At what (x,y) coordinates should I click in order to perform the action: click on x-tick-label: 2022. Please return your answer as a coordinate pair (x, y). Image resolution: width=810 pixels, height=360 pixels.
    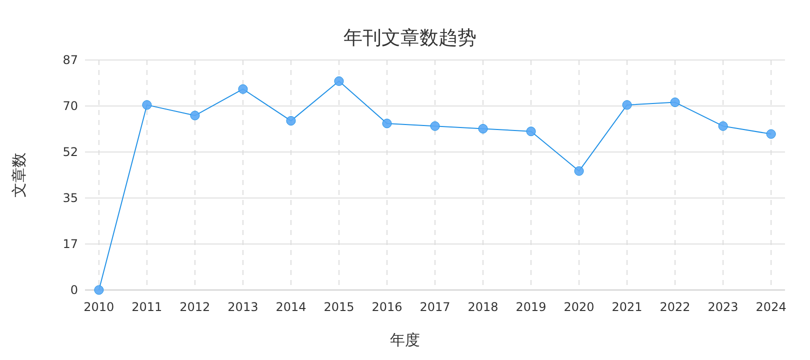
    Looking at the image, I should click on (675, 307).